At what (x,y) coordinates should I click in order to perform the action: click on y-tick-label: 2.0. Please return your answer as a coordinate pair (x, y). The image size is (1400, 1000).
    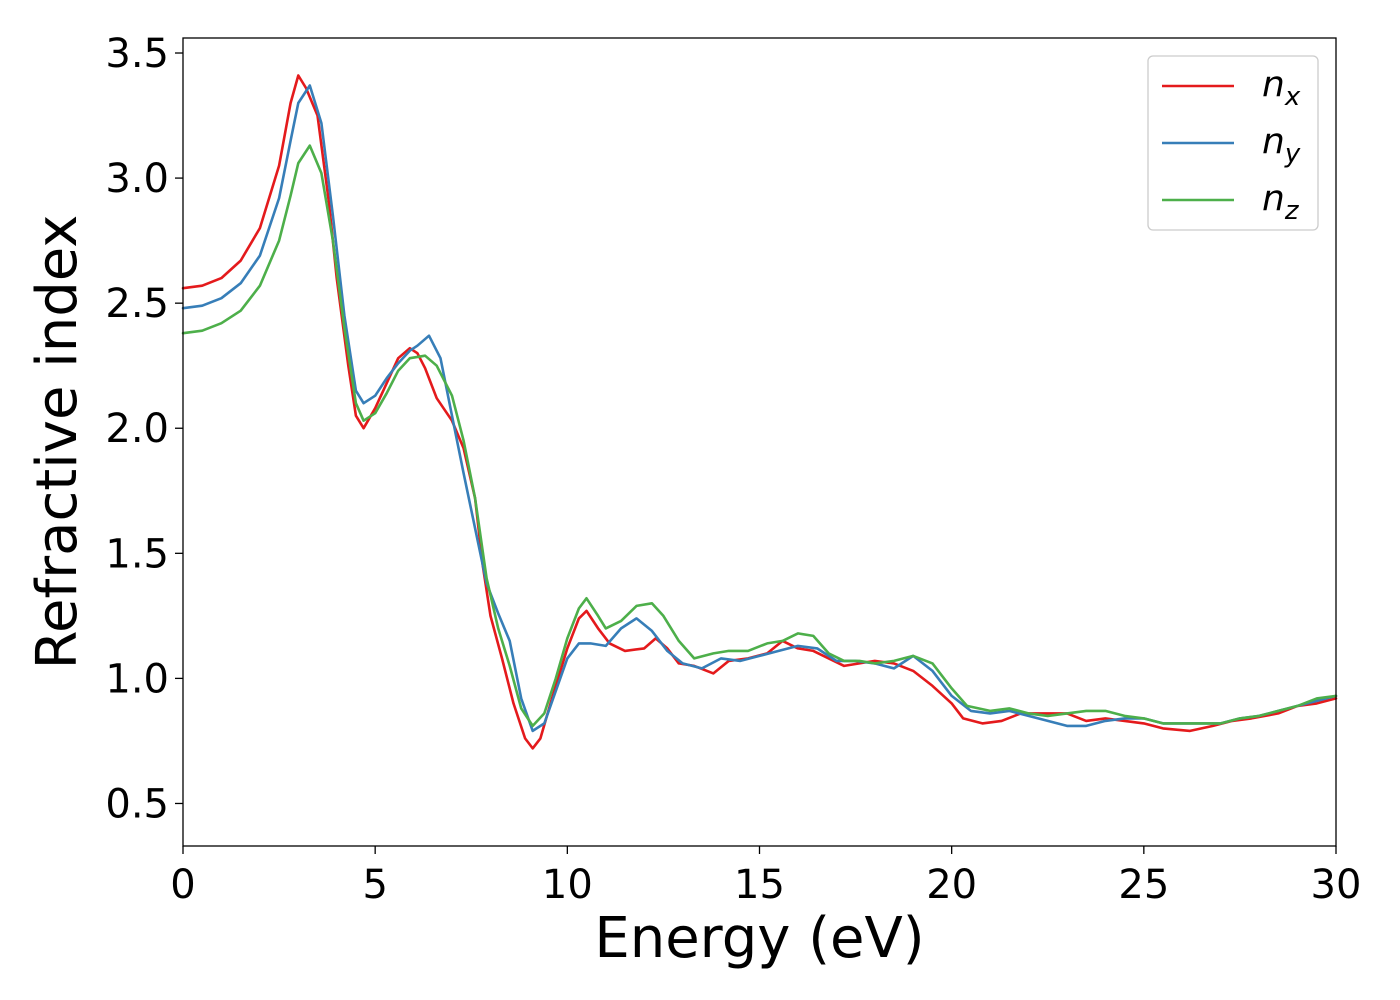
    Looking at the image, I should click on (137, 429).